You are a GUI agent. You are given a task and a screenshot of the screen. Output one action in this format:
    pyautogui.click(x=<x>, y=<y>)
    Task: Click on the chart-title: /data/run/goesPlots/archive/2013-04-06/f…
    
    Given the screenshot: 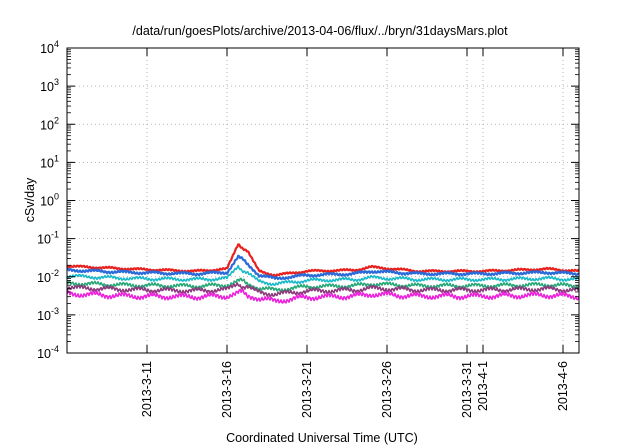 What is the action you would take?
    pyautogui.click(x=320, y=31)
    